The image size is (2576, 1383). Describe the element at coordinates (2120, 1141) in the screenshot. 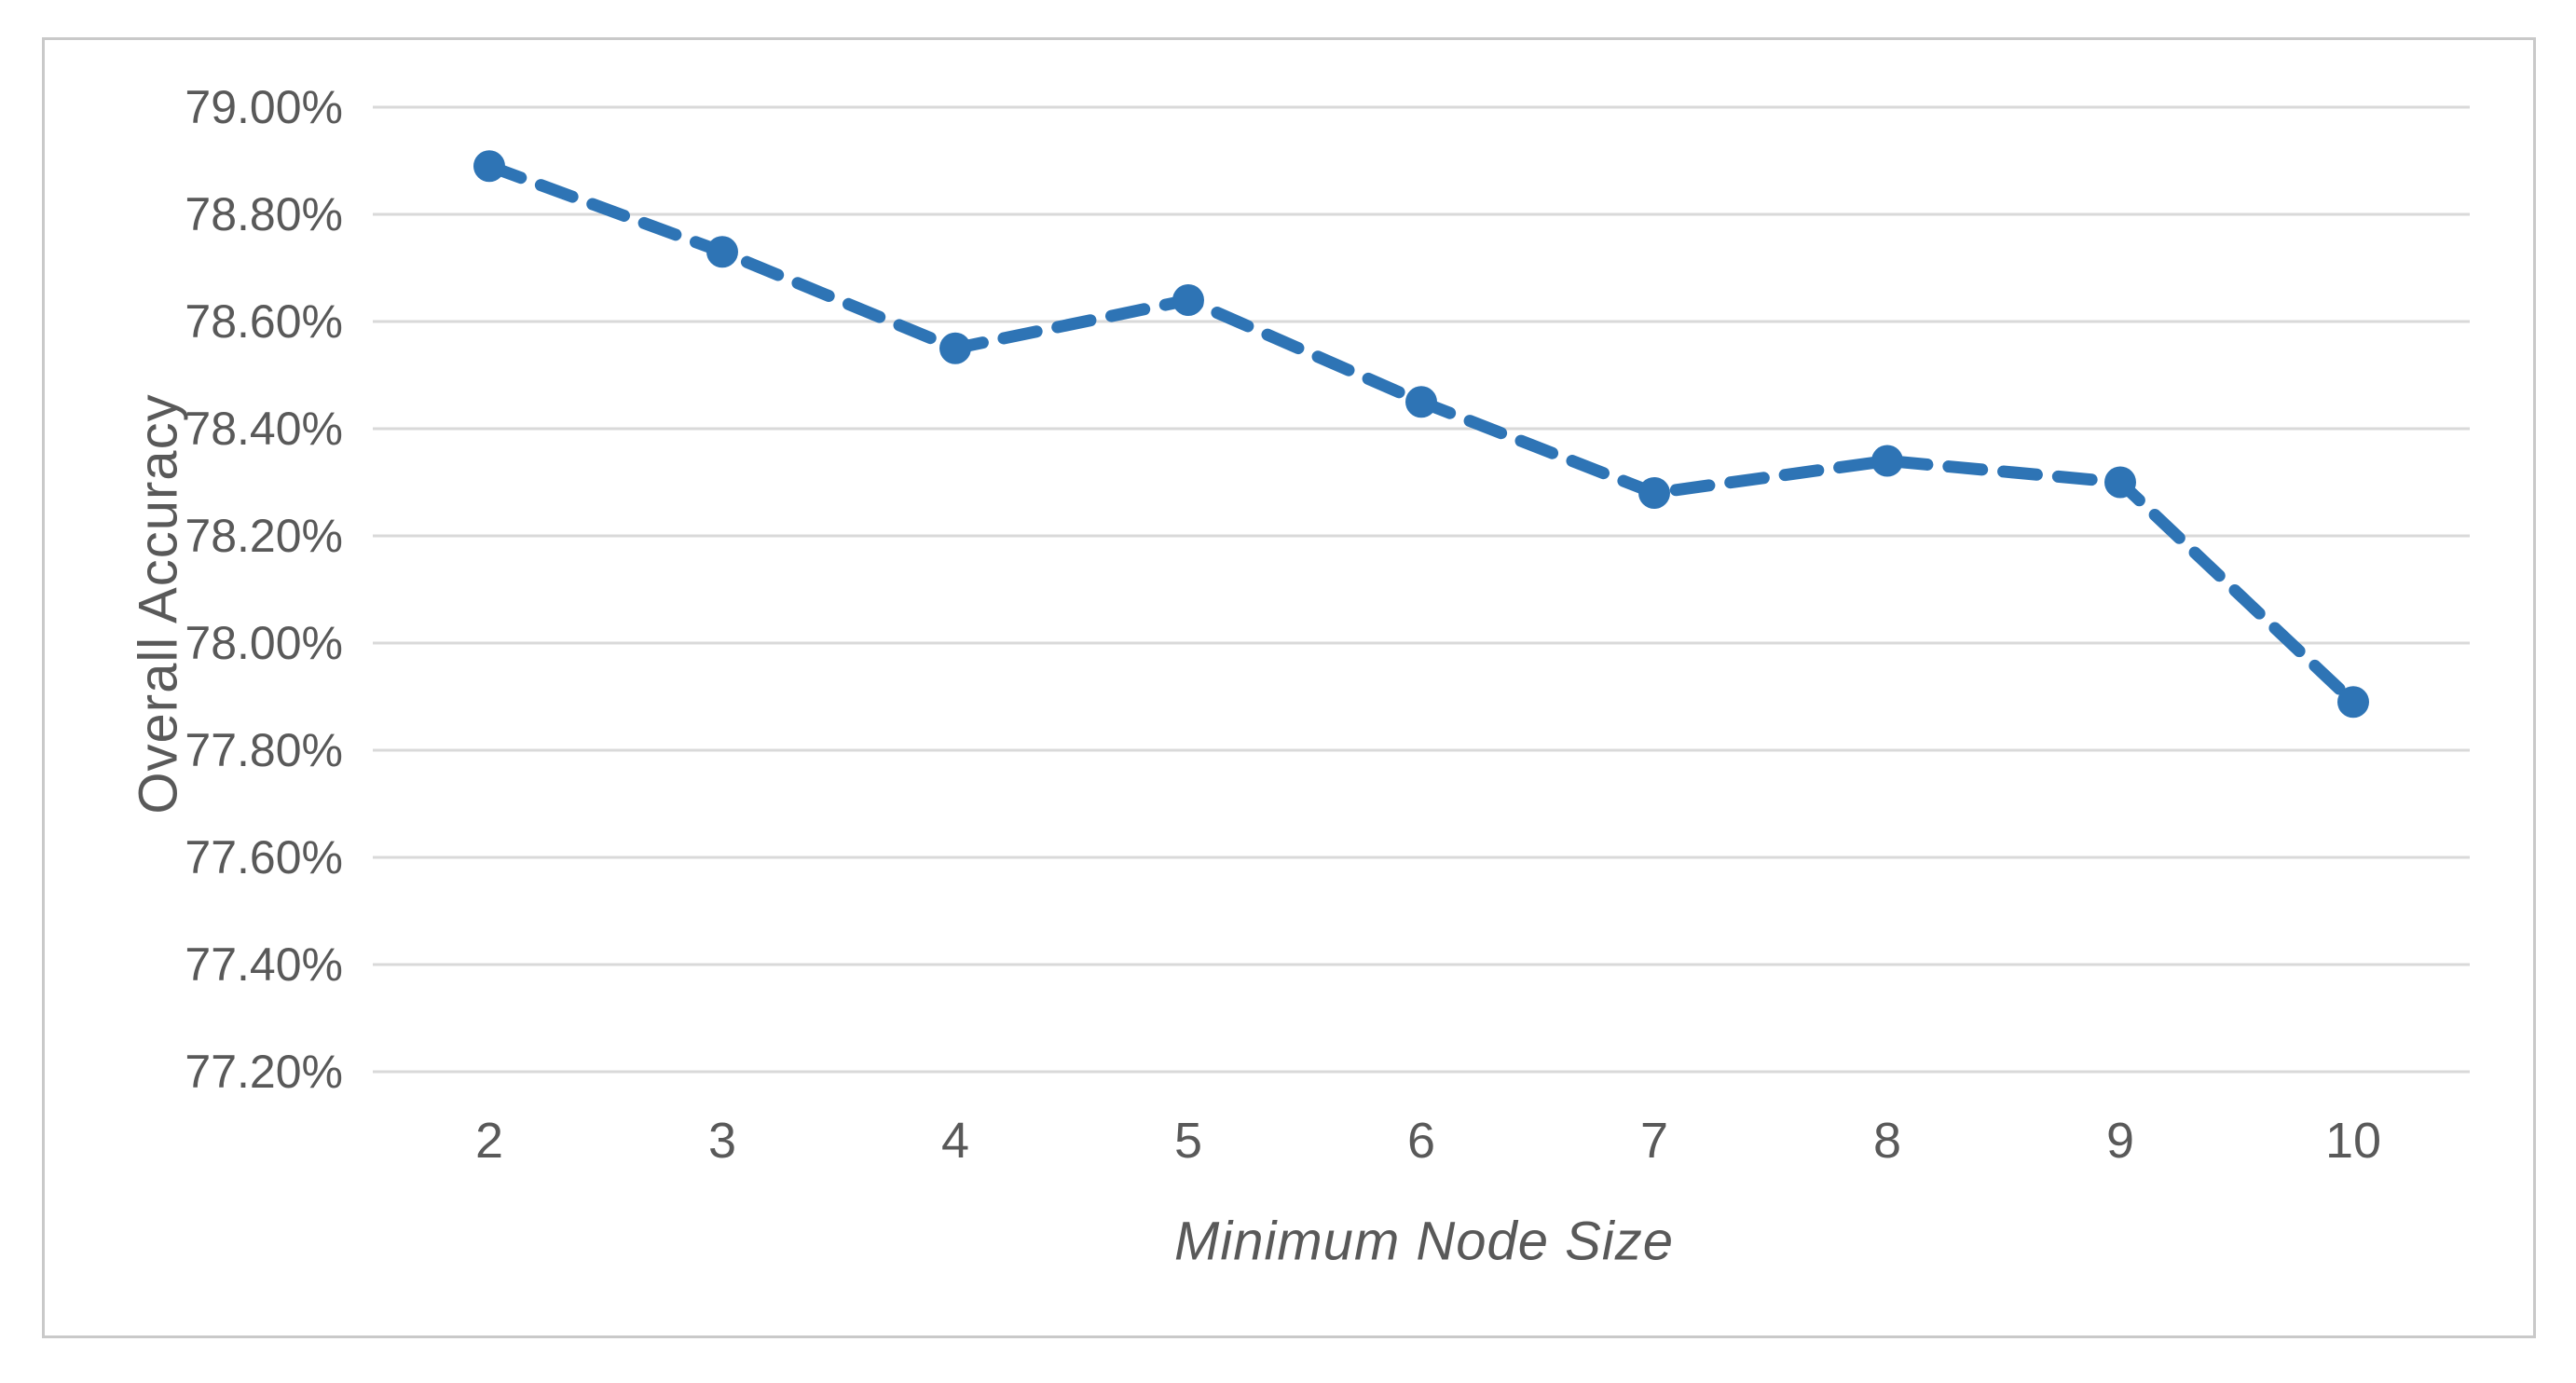

I see `x-tick-label: 9` at that location.